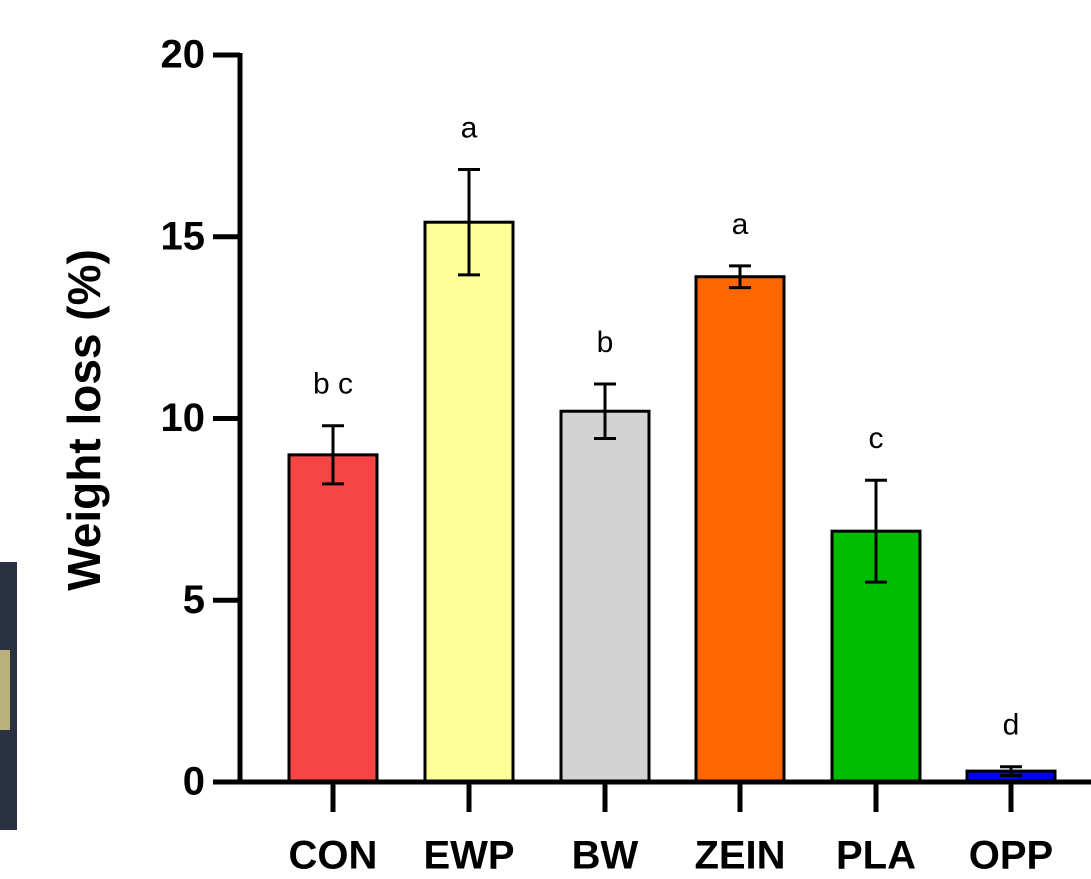  Describe the element at coordinates (468, 856) in the screenshot. I see `x-tick-label: EWP` at that location.